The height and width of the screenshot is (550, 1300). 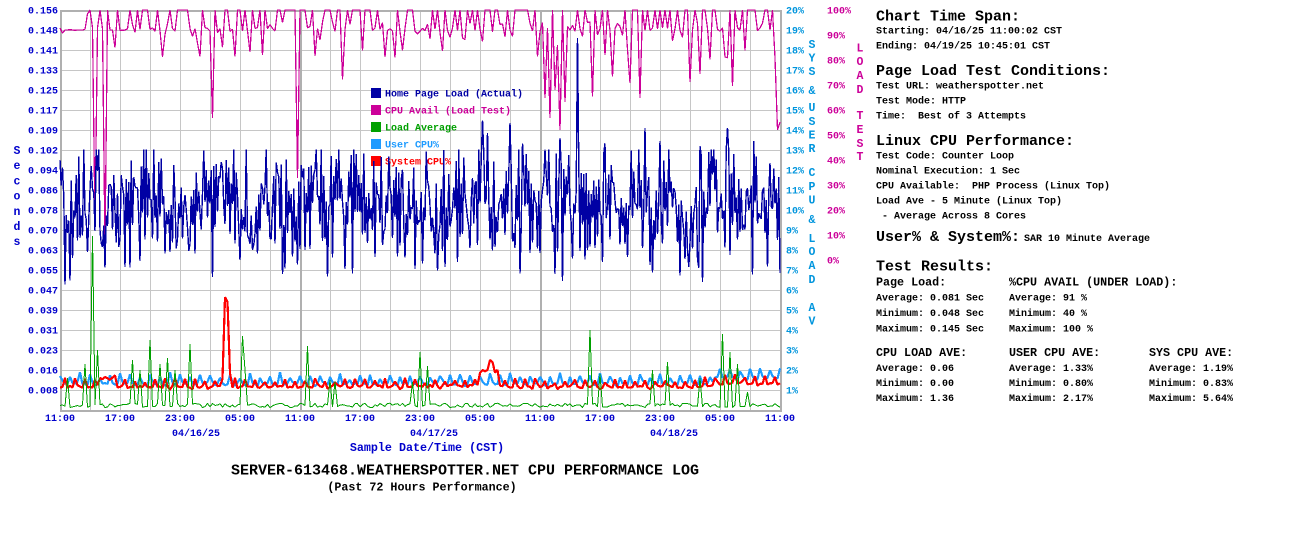 I want to click on svg-text: Average: 0.081 Sec, so click(x=930, y=299).